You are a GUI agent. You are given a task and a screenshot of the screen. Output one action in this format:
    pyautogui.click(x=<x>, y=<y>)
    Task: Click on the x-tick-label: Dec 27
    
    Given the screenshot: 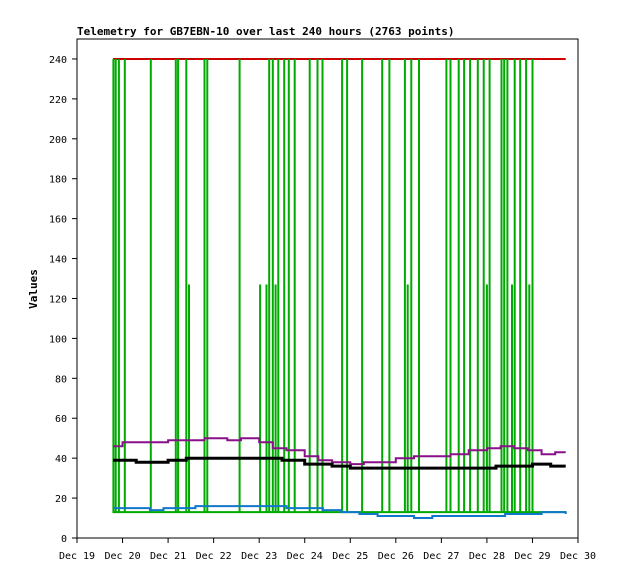 What is the action you would take?
    pyautogui.click(x=441, y=556)
    